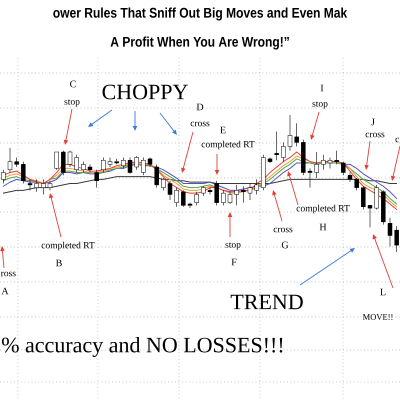 Image resolution: width=400 pixels, height=400 pixels. What do you see at coordinates (377, 317) in the screenshot?
I see `text: MOVE!!` at bounding box center [377, 317].